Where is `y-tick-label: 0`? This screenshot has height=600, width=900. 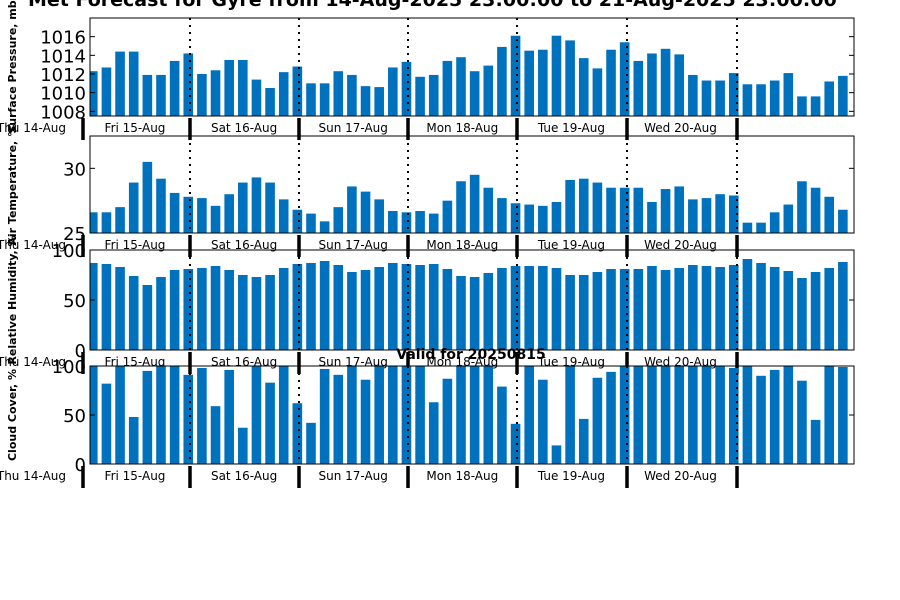 y-tick-label: 0 is located at coordinates (80, 465).